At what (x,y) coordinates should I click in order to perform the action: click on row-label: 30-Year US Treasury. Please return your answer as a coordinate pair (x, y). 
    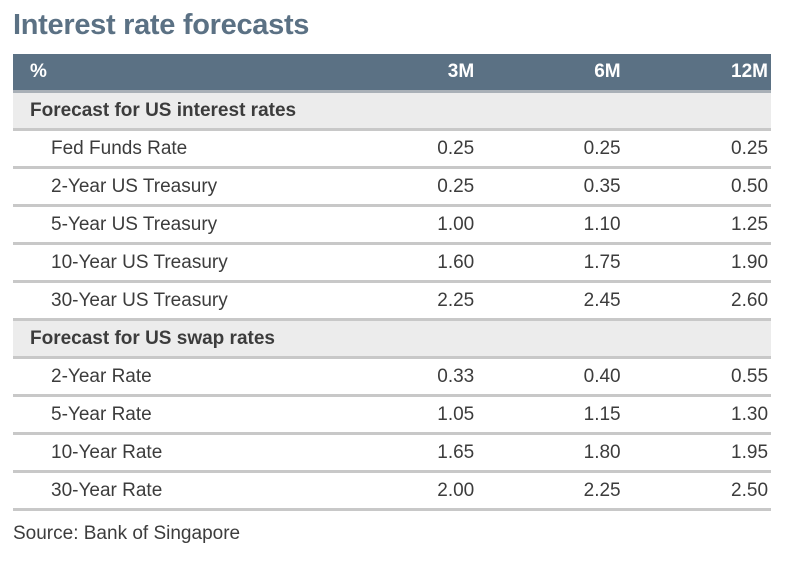
    Looking at the image, I should click on (139, 300).